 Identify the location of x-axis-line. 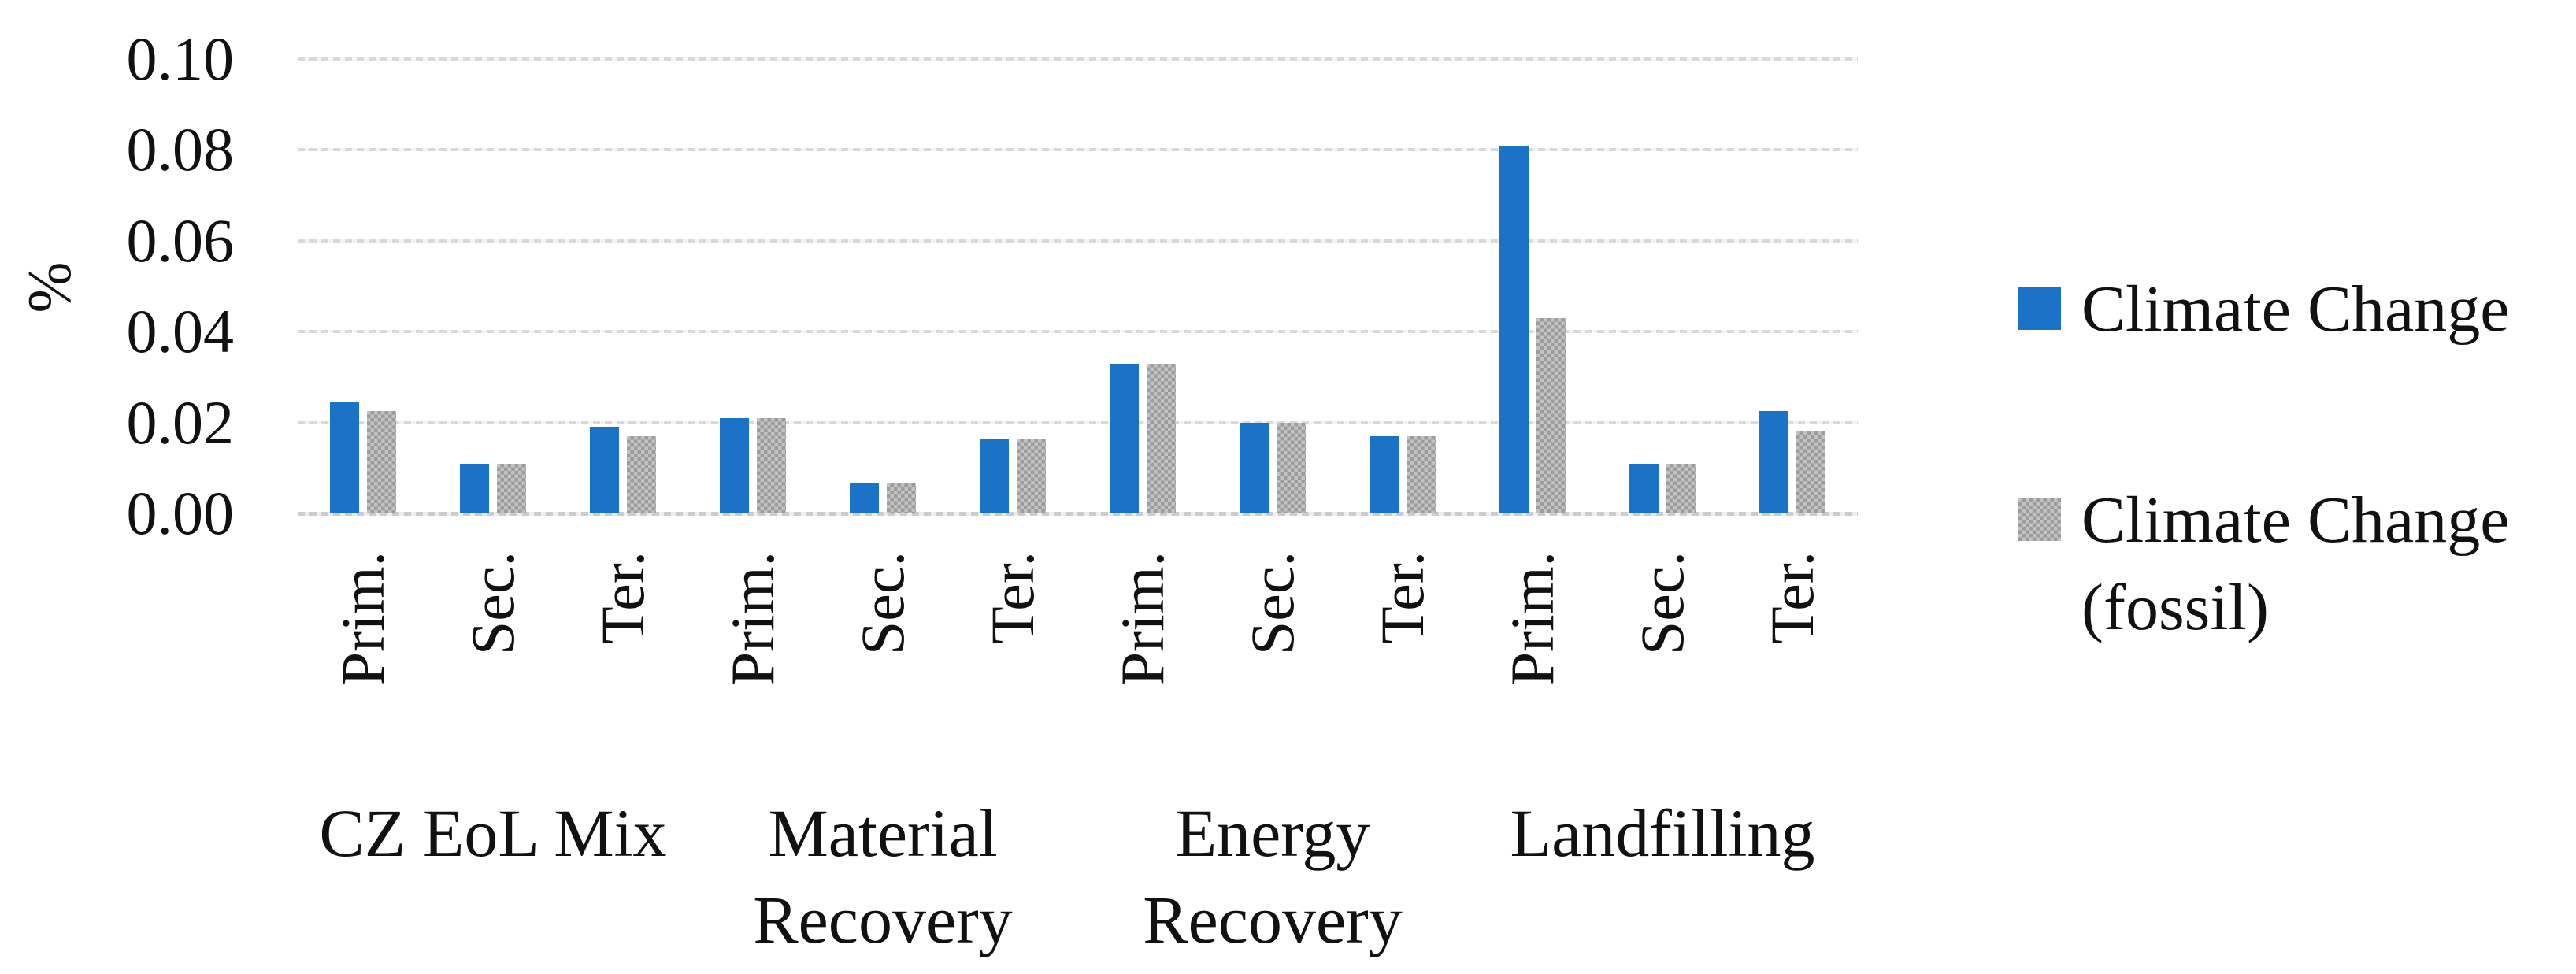
(1078, 514).